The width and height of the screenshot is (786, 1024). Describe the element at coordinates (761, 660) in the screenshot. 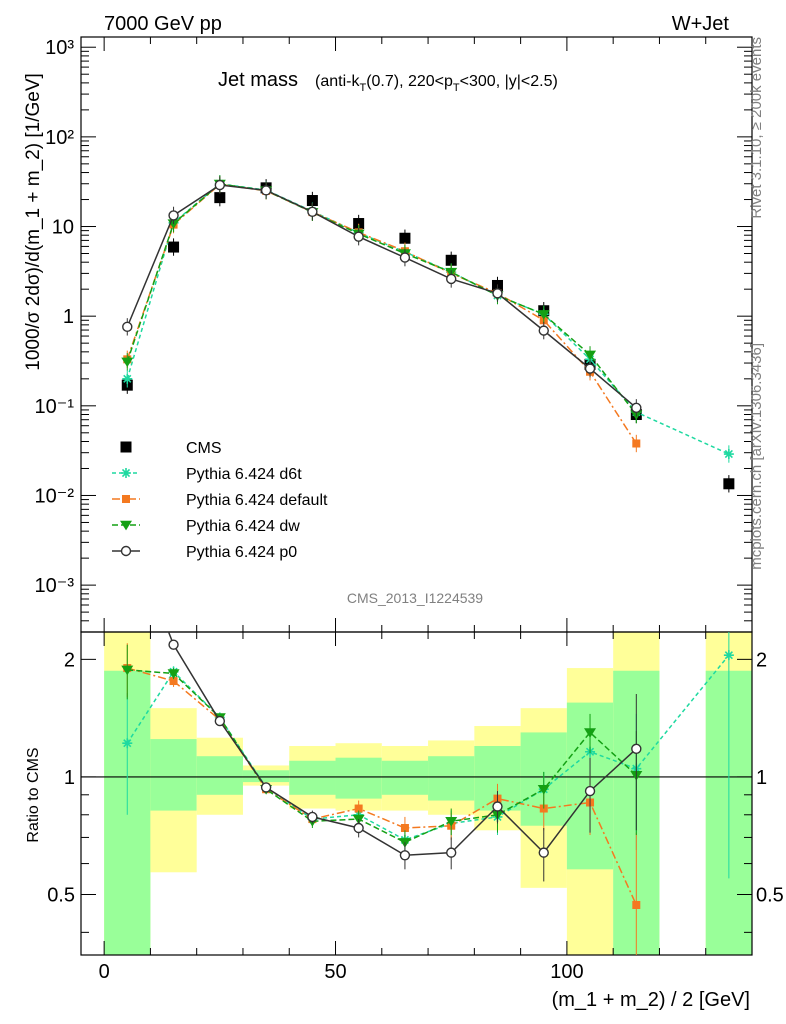

I see `ratio-y-tick-label-right-2: 2` at that location.